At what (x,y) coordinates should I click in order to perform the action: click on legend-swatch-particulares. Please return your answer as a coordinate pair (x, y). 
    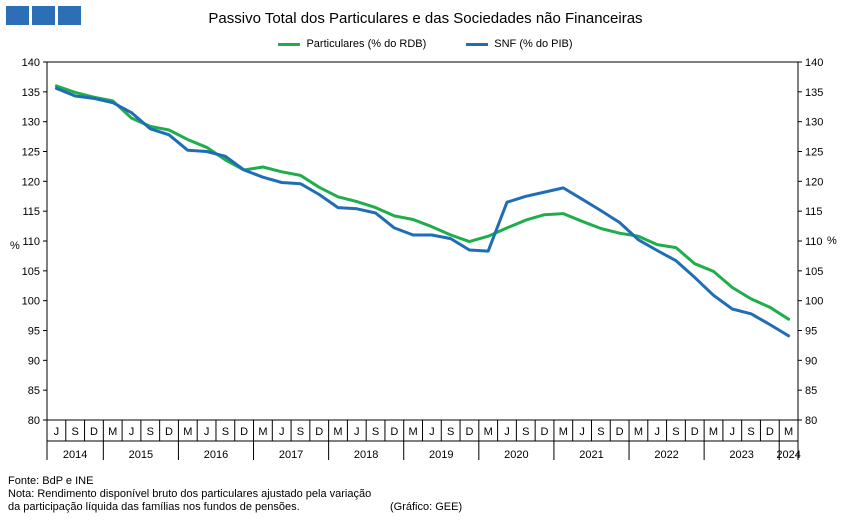
    Looking at the image, I should click on (289, 44).